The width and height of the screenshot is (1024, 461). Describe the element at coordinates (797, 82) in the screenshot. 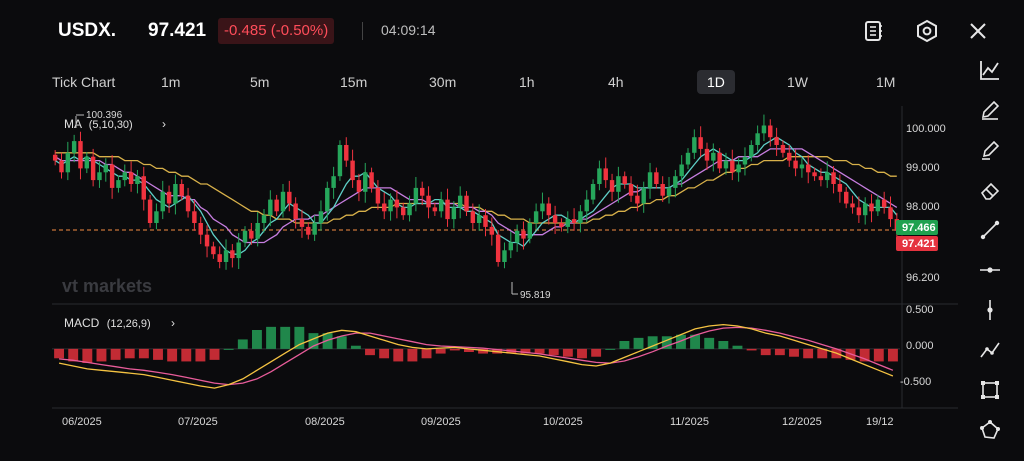

I see `timeframe-1w: 1W` at that location.